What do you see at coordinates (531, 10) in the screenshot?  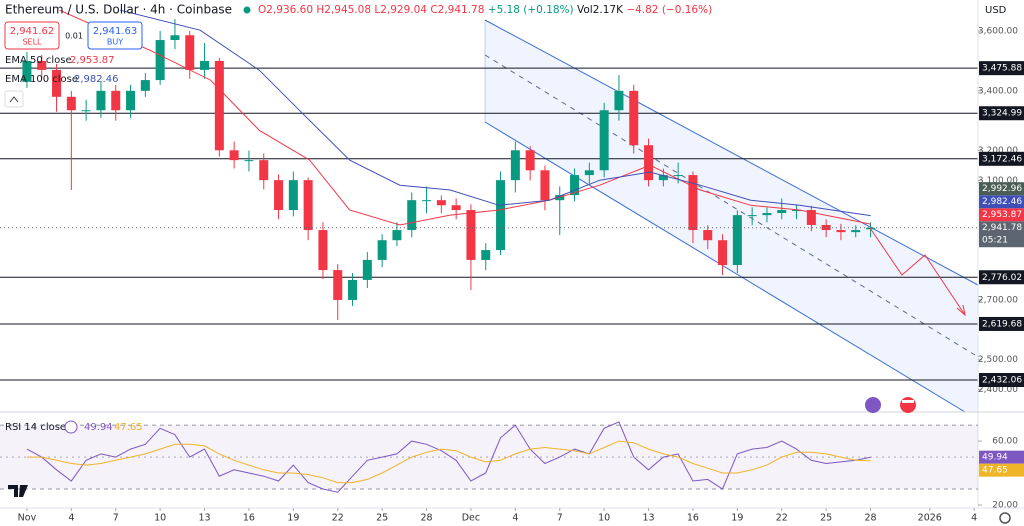 I see `quote-change: +5.18 (+0.18%)` at bounding box center [531, 10].